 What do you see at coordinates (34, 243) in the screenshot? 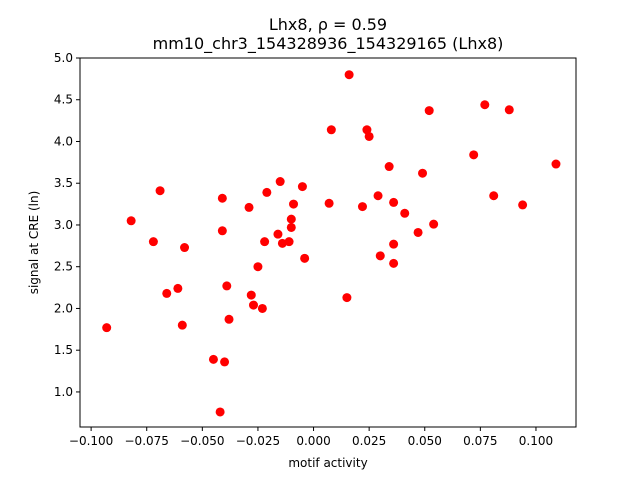
I see `y-axis-label: signal at CRE (ln)` at bounding box center [34, 243].